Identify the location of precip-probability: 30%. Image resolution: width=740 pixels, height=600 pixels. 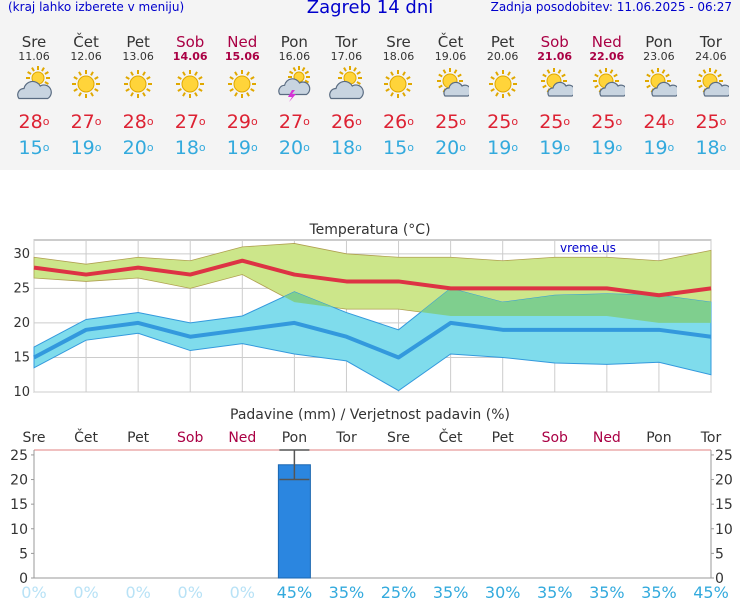
(503, 591).